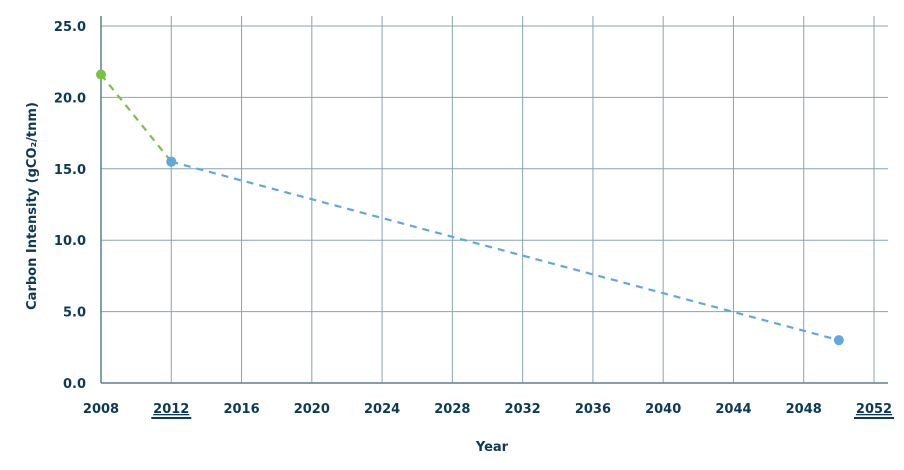 This screenshot has height=470, width=904. I want to click on x-tick-label: 2040, so click(663, 409).